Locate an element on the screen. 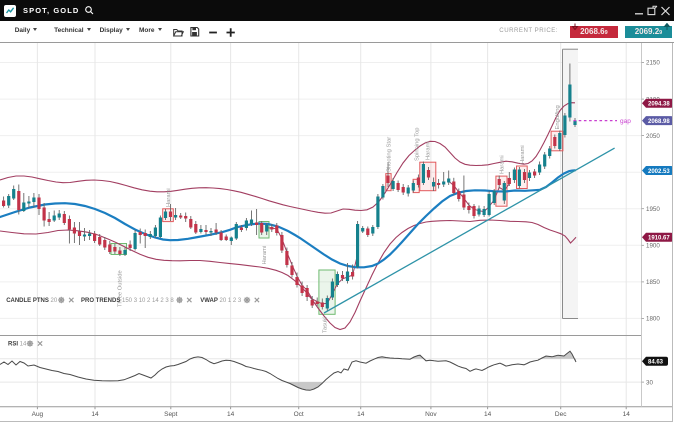  svg-text: 2050 is located at coordinates (653, 136).